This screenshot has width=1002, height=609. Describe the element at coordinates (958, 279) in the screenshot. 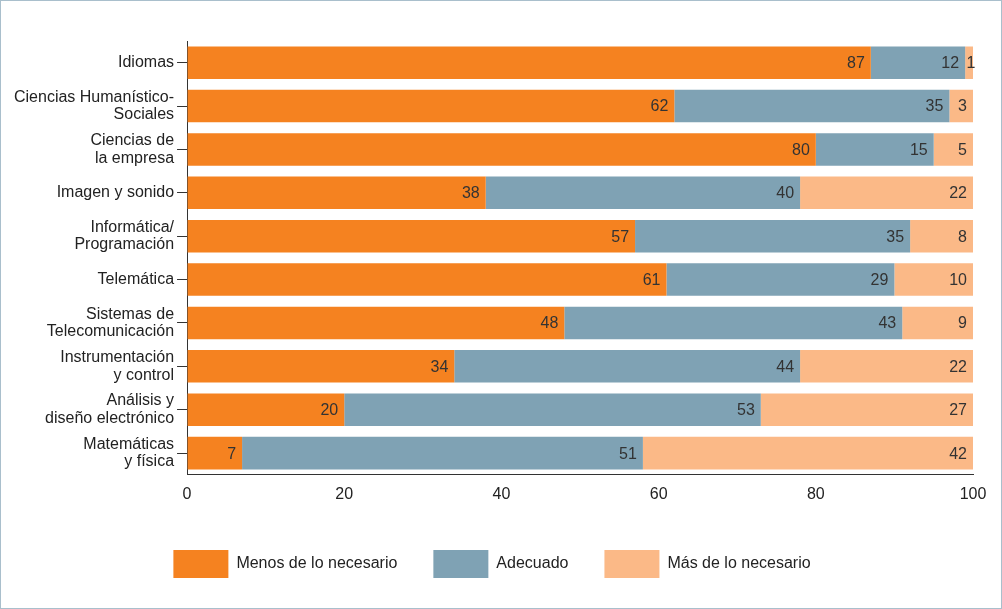

I see `data-label: 10` at that location.